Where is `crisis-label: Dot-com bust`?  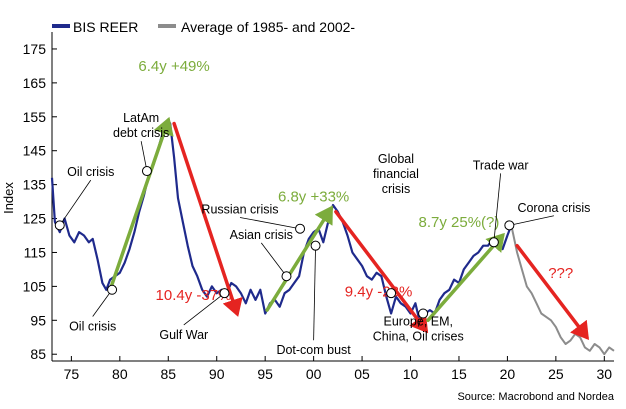
crisis-label: Dot-com bust is located at coordinates (313, 350).